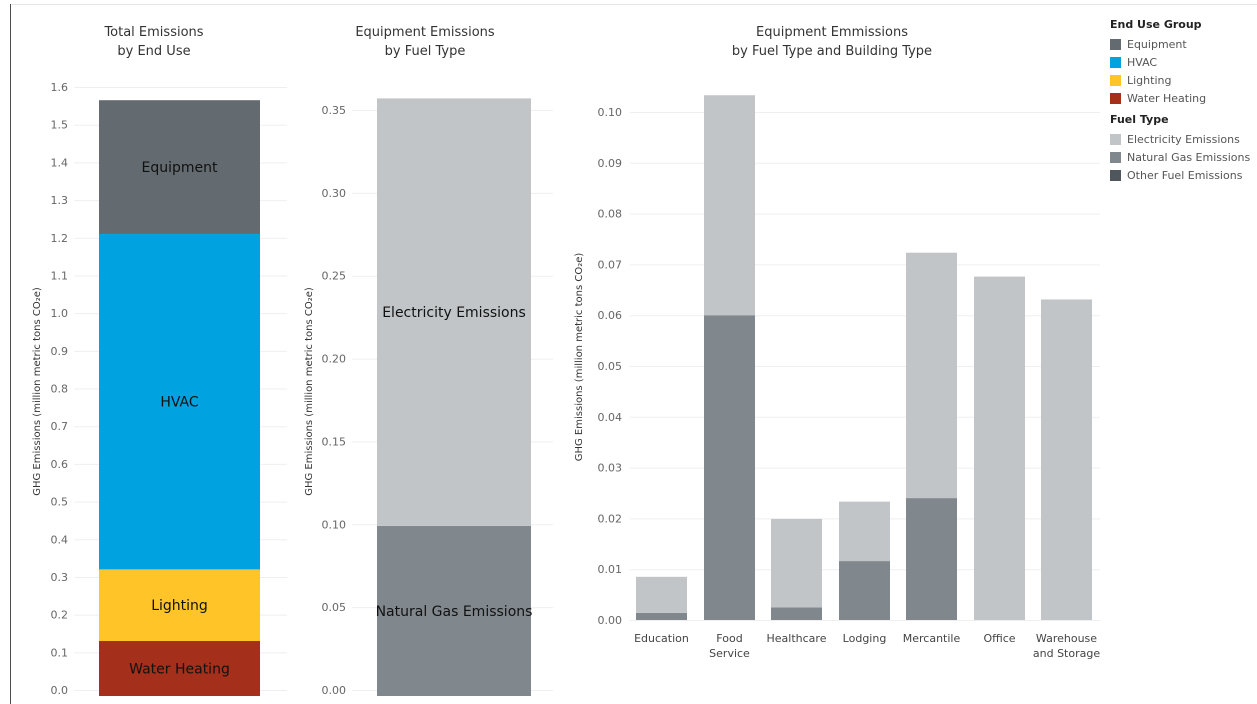 The image size is (1257, 704). Describe the element at coordinates (60, 539) in the screenshot. I see `chart-1-y-tick: 0.4` at that location.